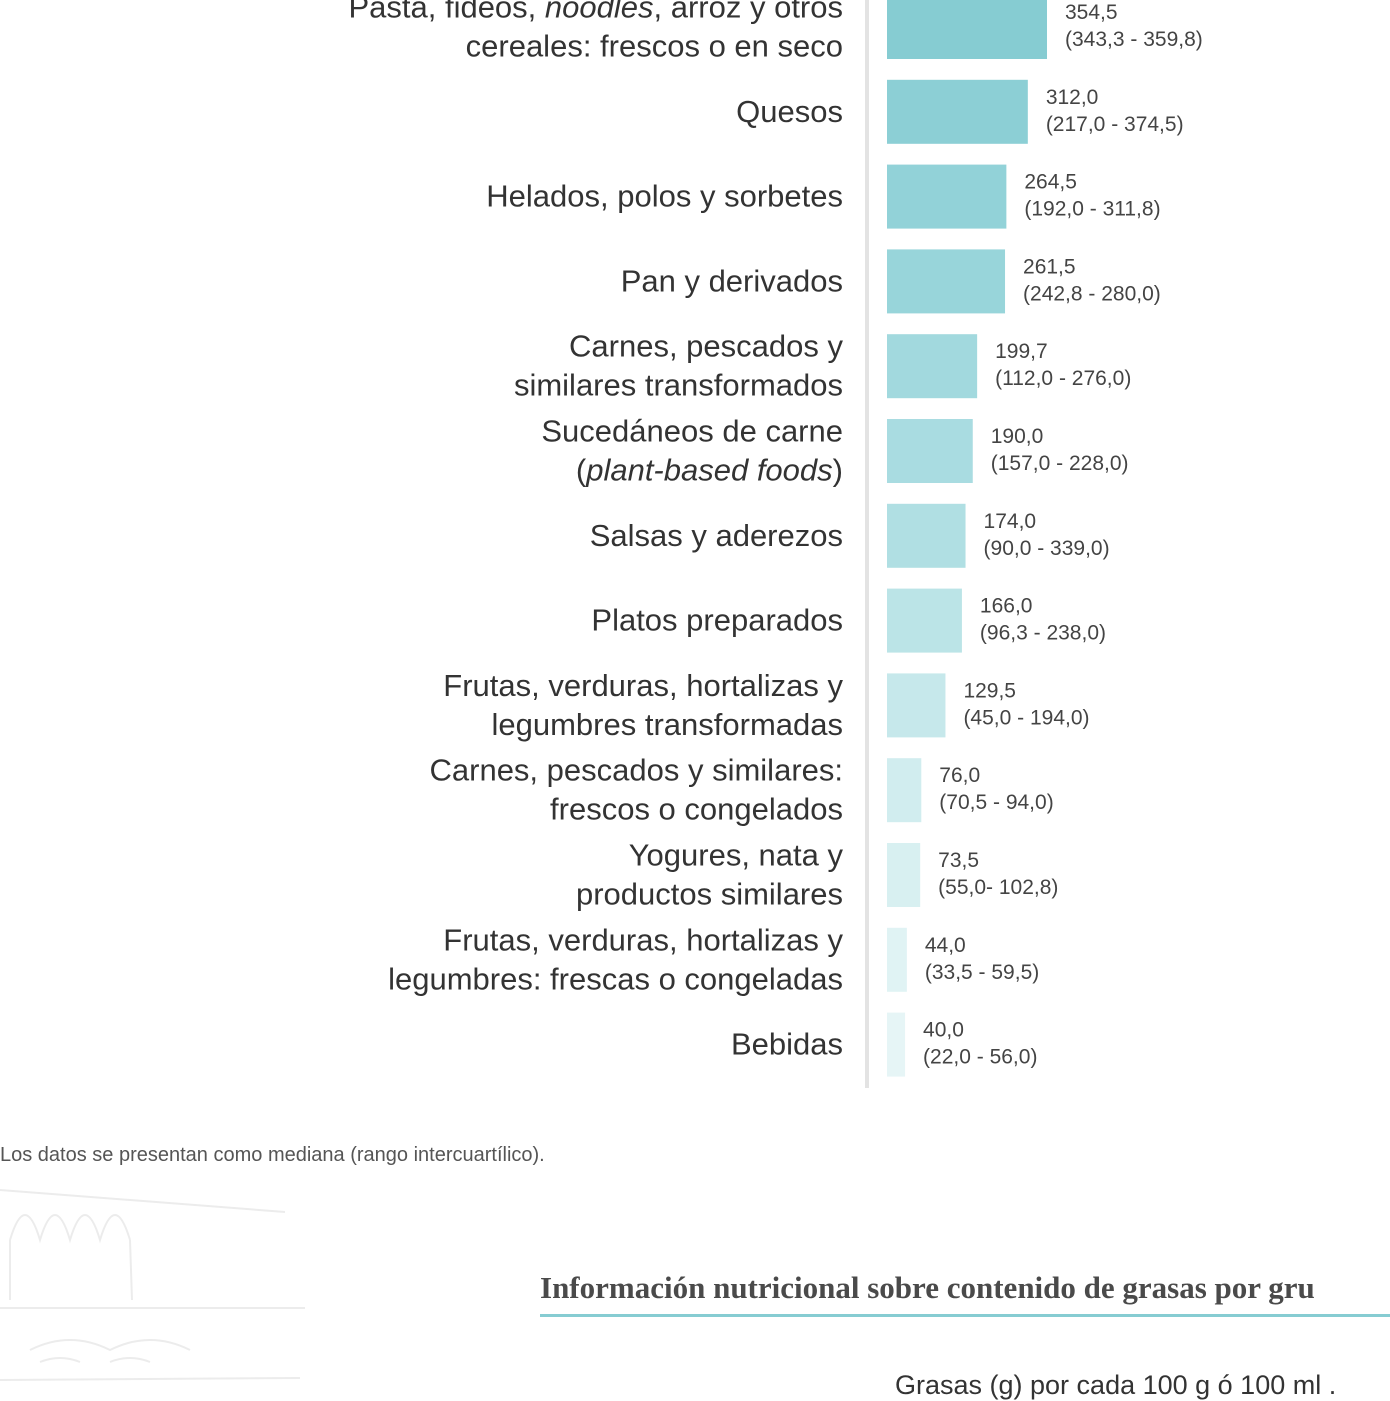 The image size is (1390, 1401). What do you see at coordinates (1092, 209) in the screenshot?
I see `bar-range-label: (192,0 - 311,8)` at bounding box center [1092, 209].